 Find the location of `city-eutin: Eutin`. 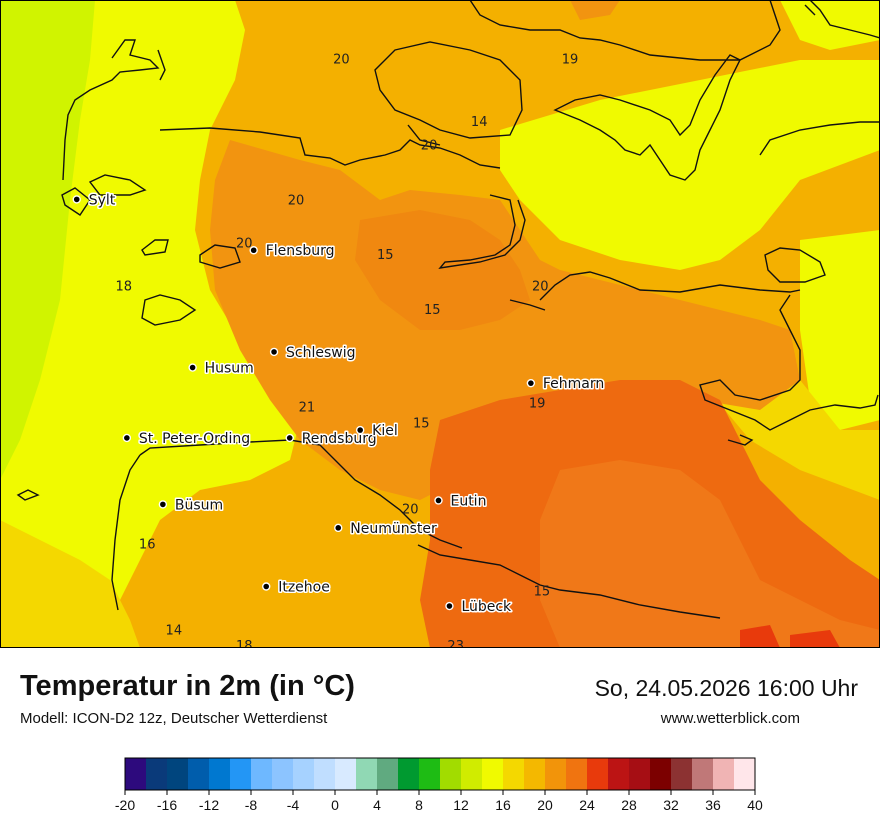

city-eutin: Eutin is located at coordinates (461, 501).